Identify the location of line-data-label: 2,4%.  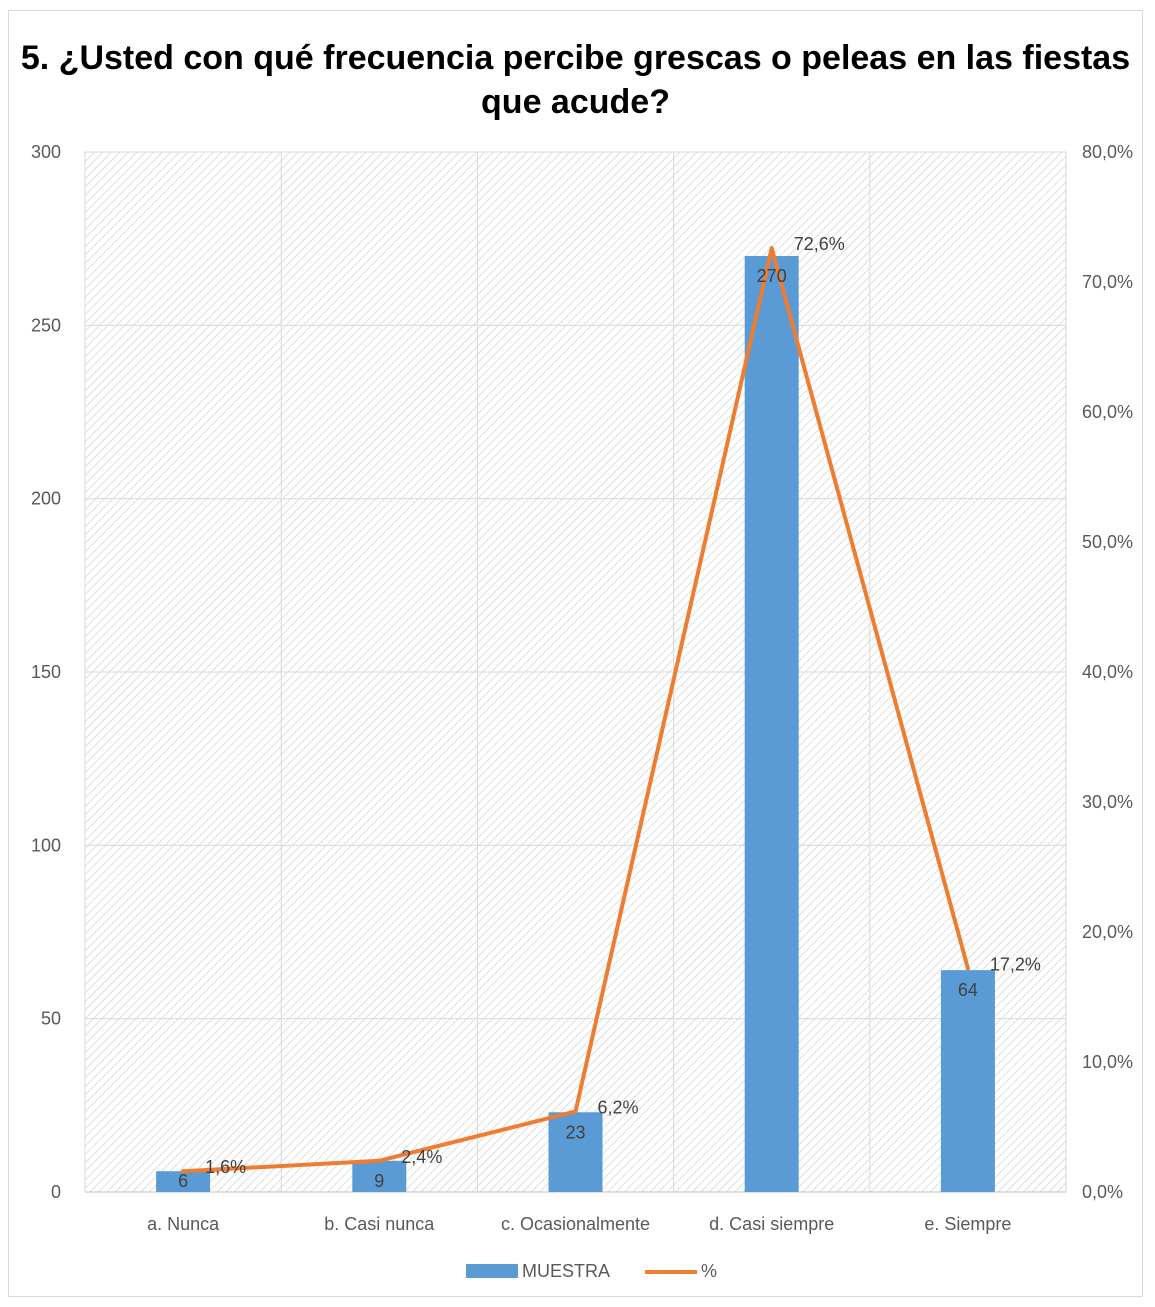
(421, 1157).